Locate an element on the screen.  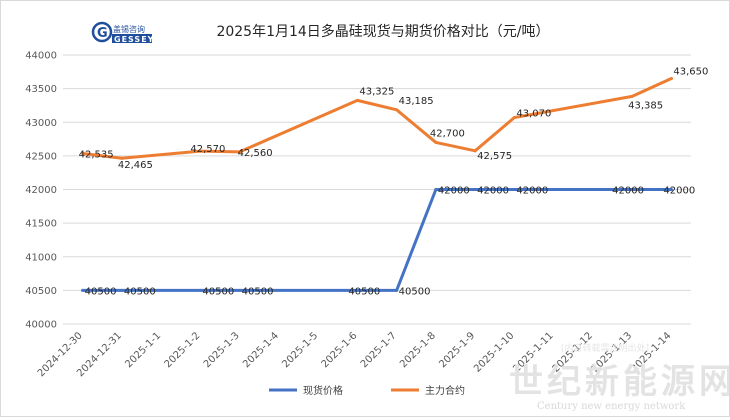
data-label-0-4: 40500 is located at coordinates (258, 291).